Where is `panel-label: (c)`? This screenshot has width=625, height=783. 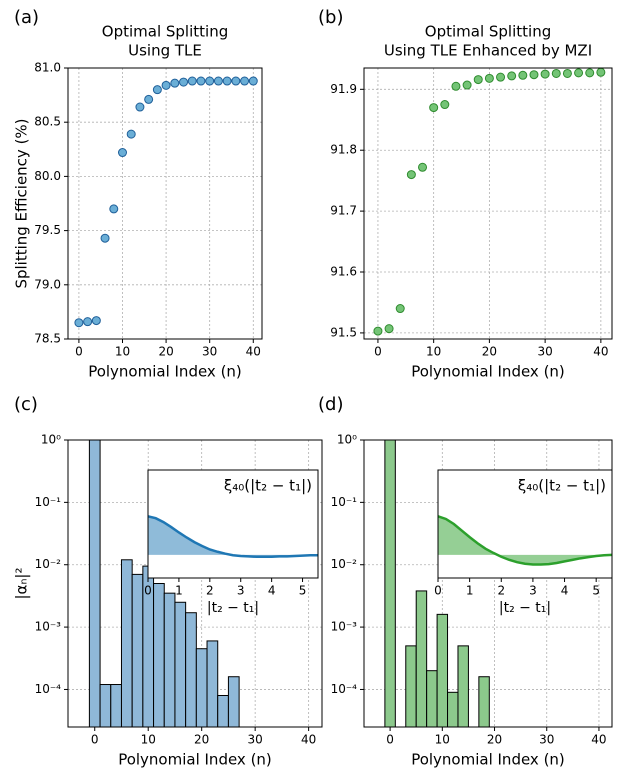
panel-label: (c) is located at coordinates (26, 404).